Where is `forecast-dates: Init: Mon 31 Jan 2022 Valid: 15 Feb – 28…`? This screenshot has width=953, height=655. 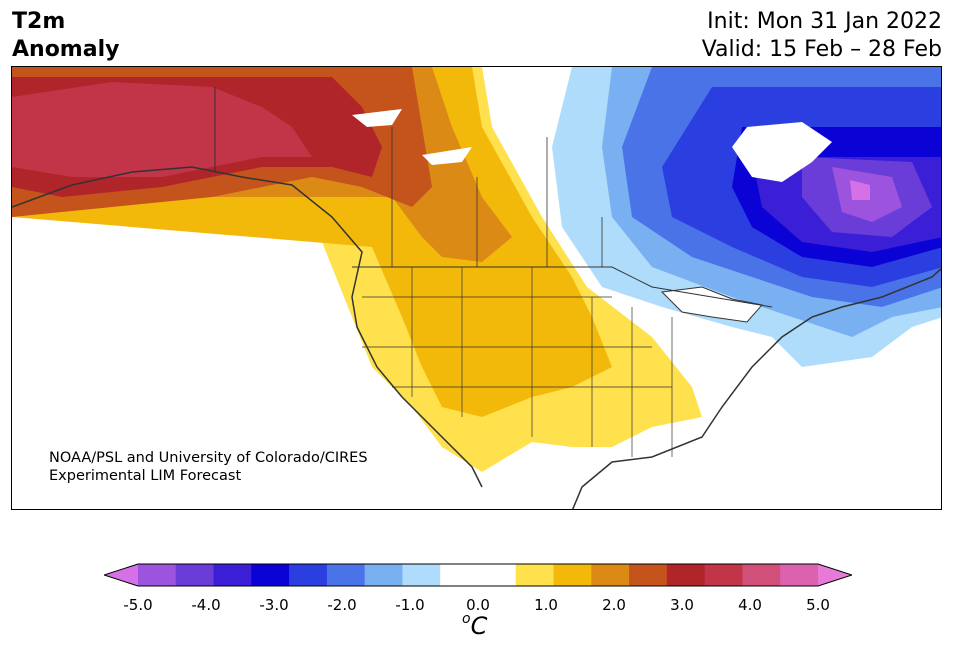
forecast-dates: Init: Mon 31 Jan 2022 Valid: 15 Feb – 28… is located at coordinates (822, 36).